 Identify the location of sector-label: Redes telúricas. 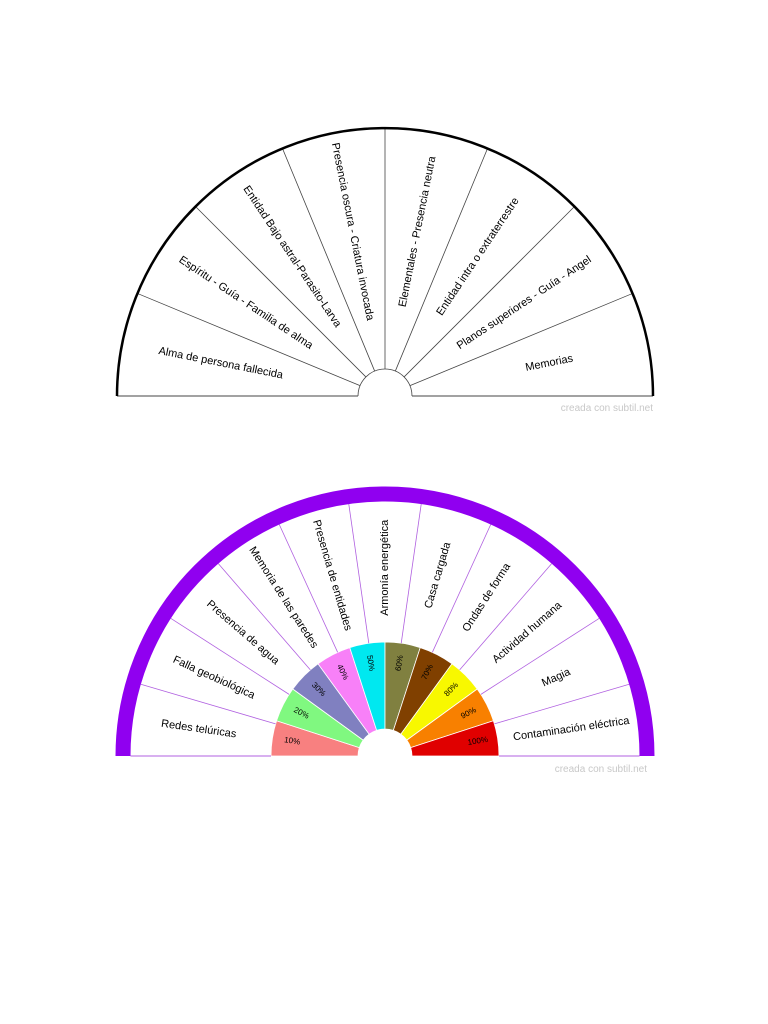
(198, 729).